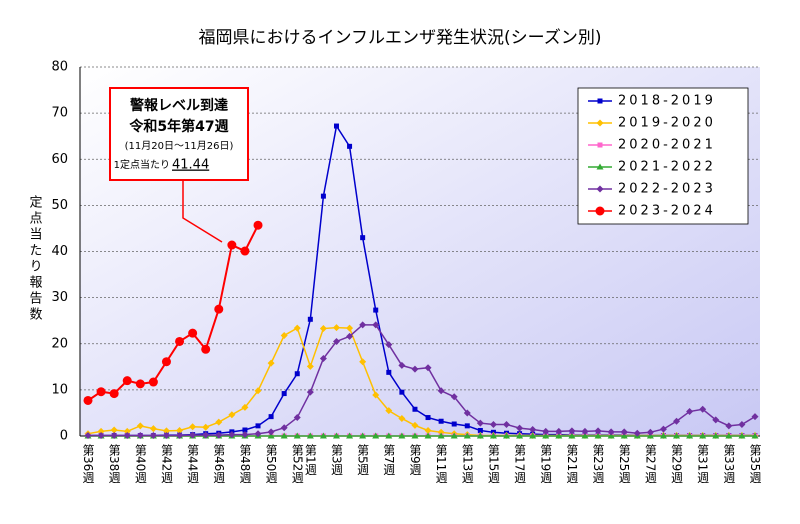 This screenshot has width=800, height=524. What do you see at coordinates (59, 113) in the screenshot?
I see `y-tick-label: 70` at bounding box center [59, 113].